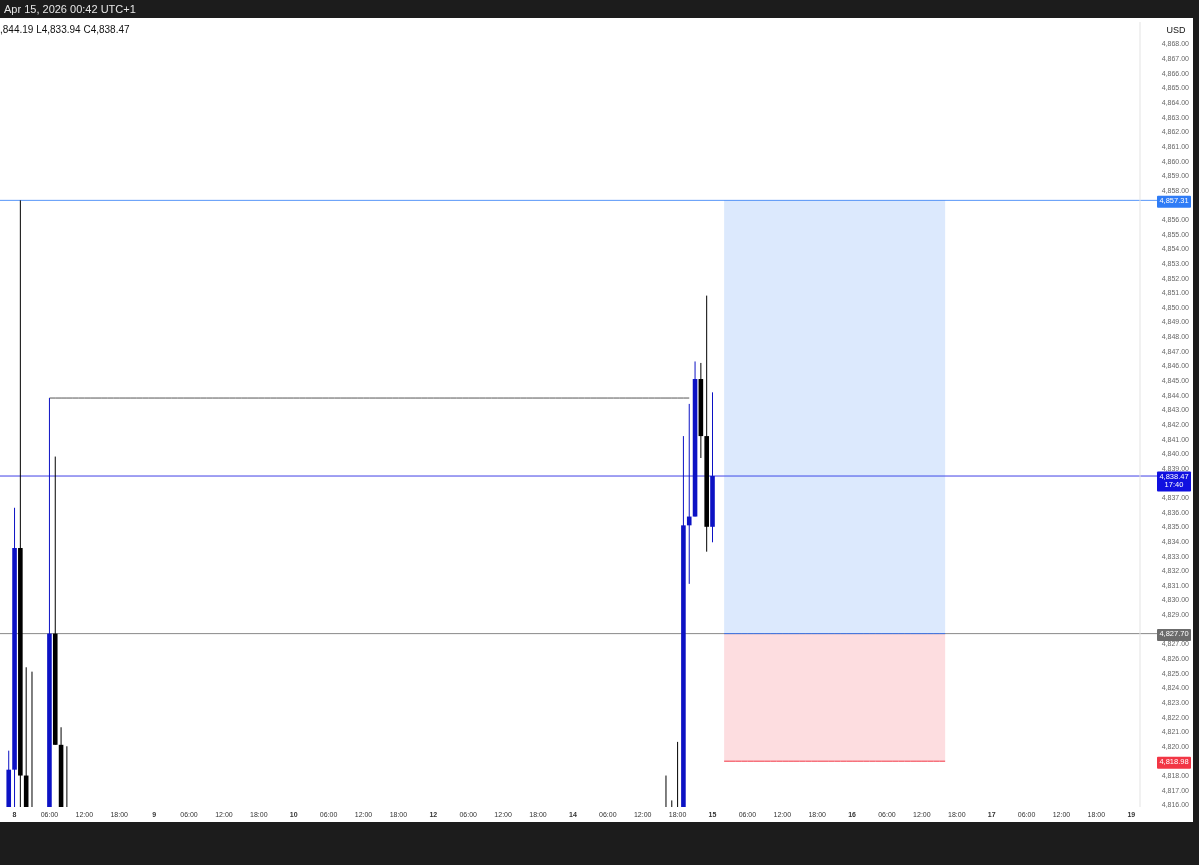  What do you see at coordinates (1176, 30) in the screenshot?
I see `y-axis-title: USD` at bounding box center [1176, 30].